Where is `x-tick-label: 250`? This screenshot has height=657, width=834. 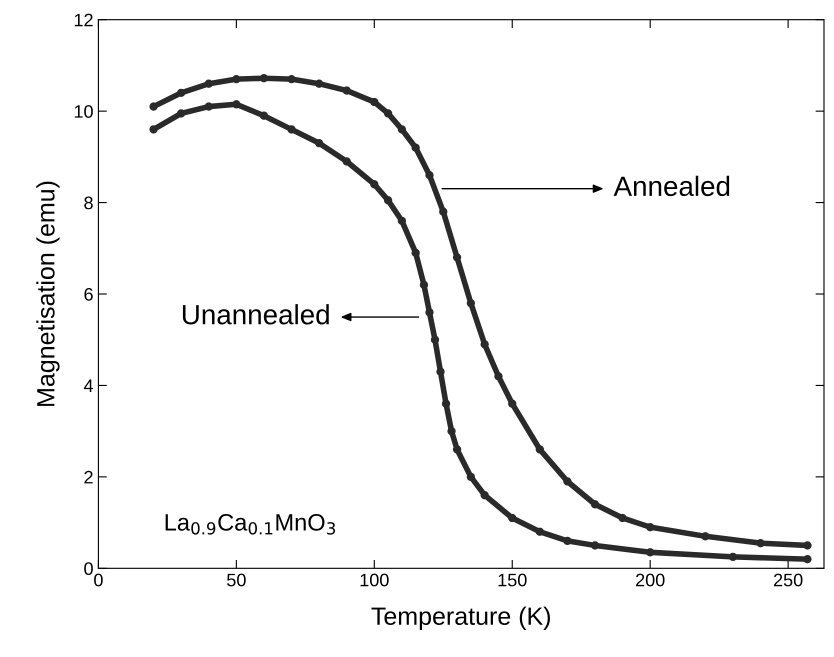 x-tick-label: 250 is located at coordinates (788, 580).